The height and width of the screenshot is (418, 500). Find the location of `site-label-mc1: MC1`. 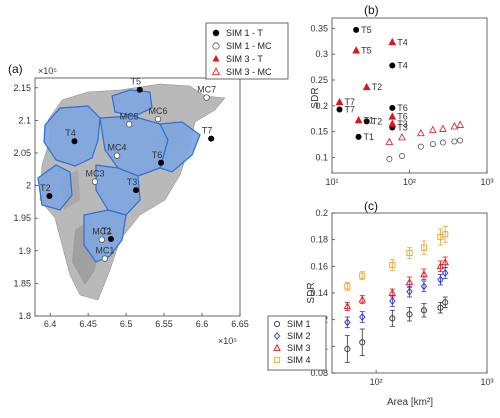

site-label-mc1: MC1 is located at coordinates (104, 251).